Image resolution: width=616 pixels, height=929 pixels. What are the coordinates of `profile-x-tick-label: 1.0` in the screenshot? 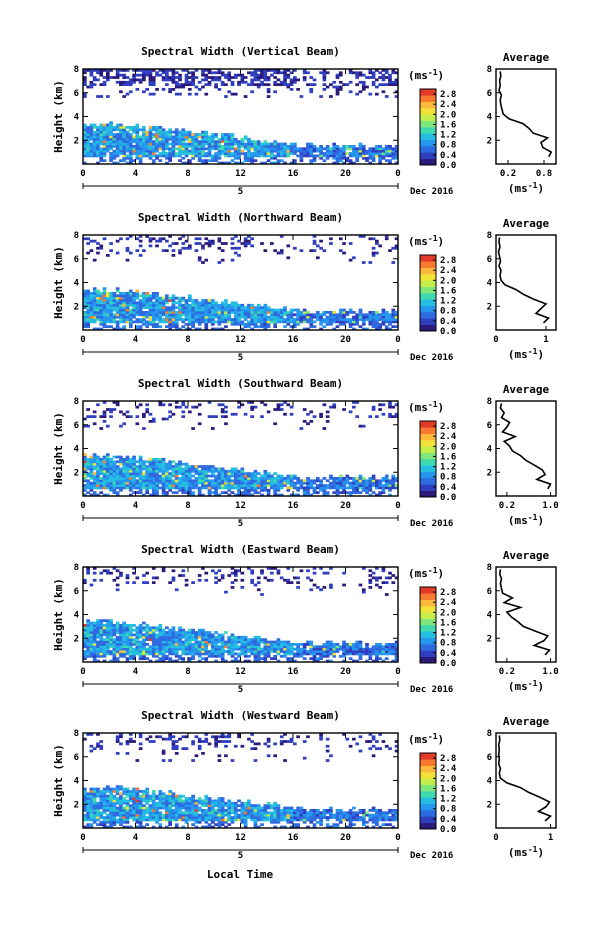 It's located at (550, 672).